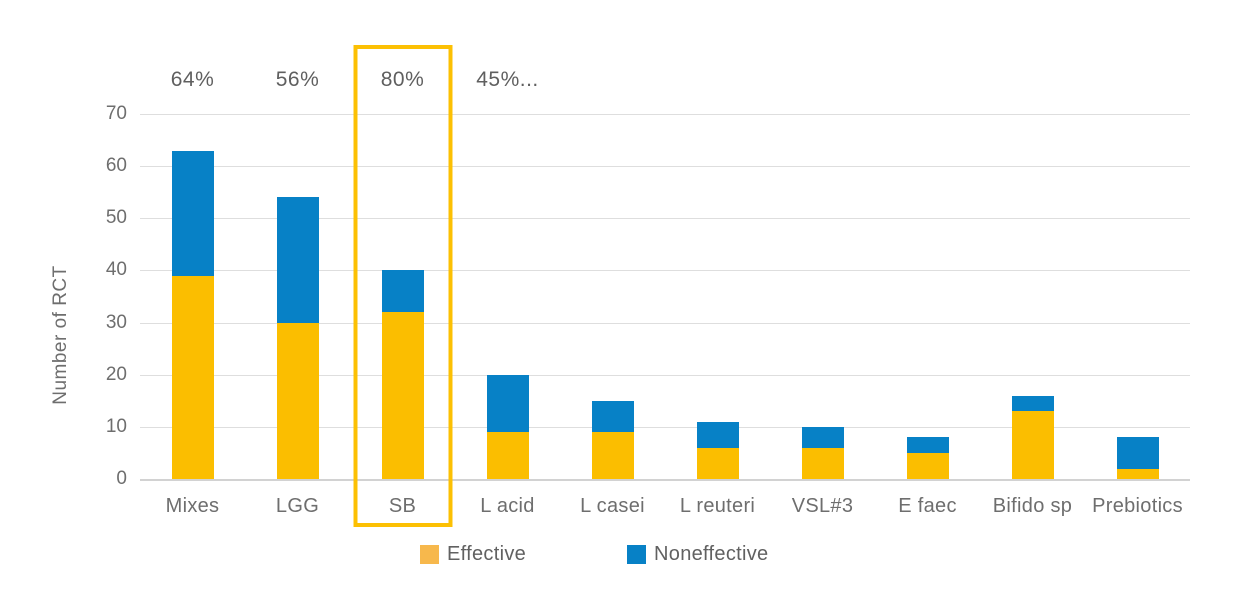  I want to click on category-slot-l-acid: 45%... L acid, so click(507, 292).